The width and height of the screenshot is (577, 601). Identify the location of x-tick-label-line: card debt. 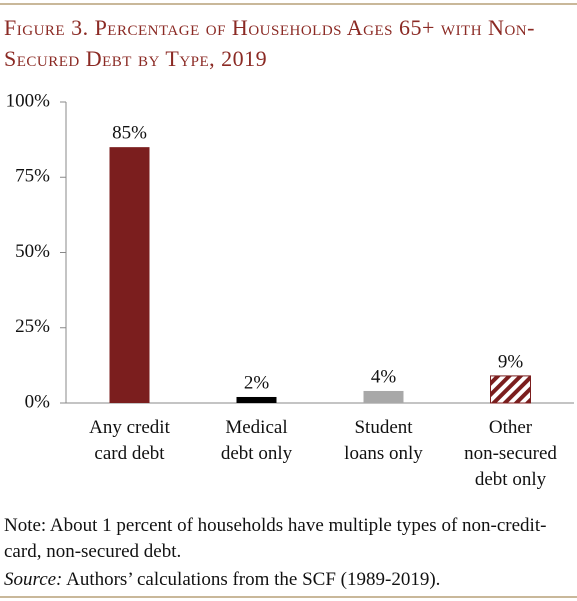
(129, 453).